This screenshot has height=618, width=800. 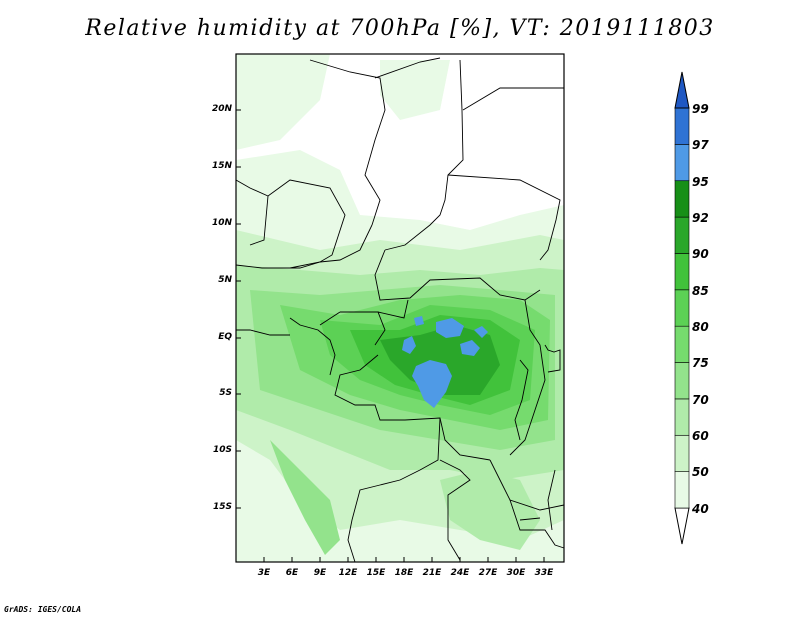 I want to click on colorbar-label: 99, so click(x=700, y=109).